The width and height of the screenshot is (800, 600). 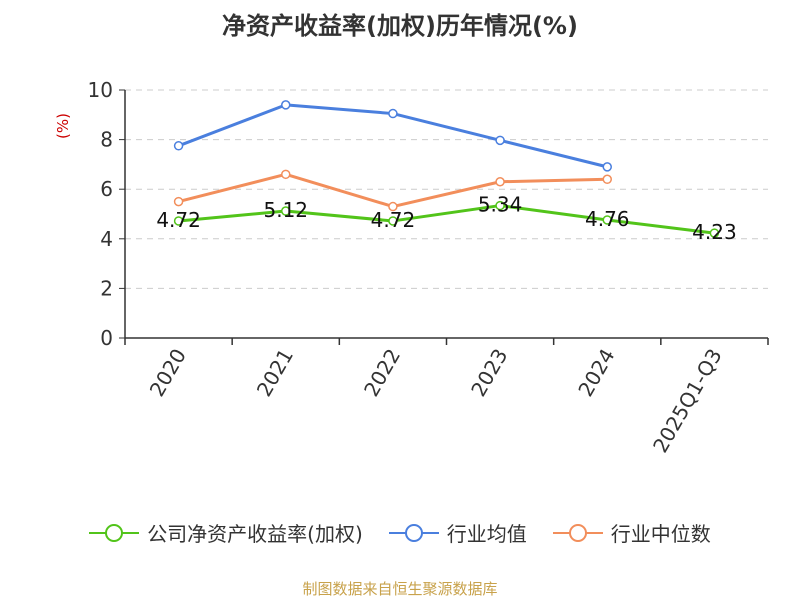 I want to click on y-tick-label: 8, so click(x=106, y=140).